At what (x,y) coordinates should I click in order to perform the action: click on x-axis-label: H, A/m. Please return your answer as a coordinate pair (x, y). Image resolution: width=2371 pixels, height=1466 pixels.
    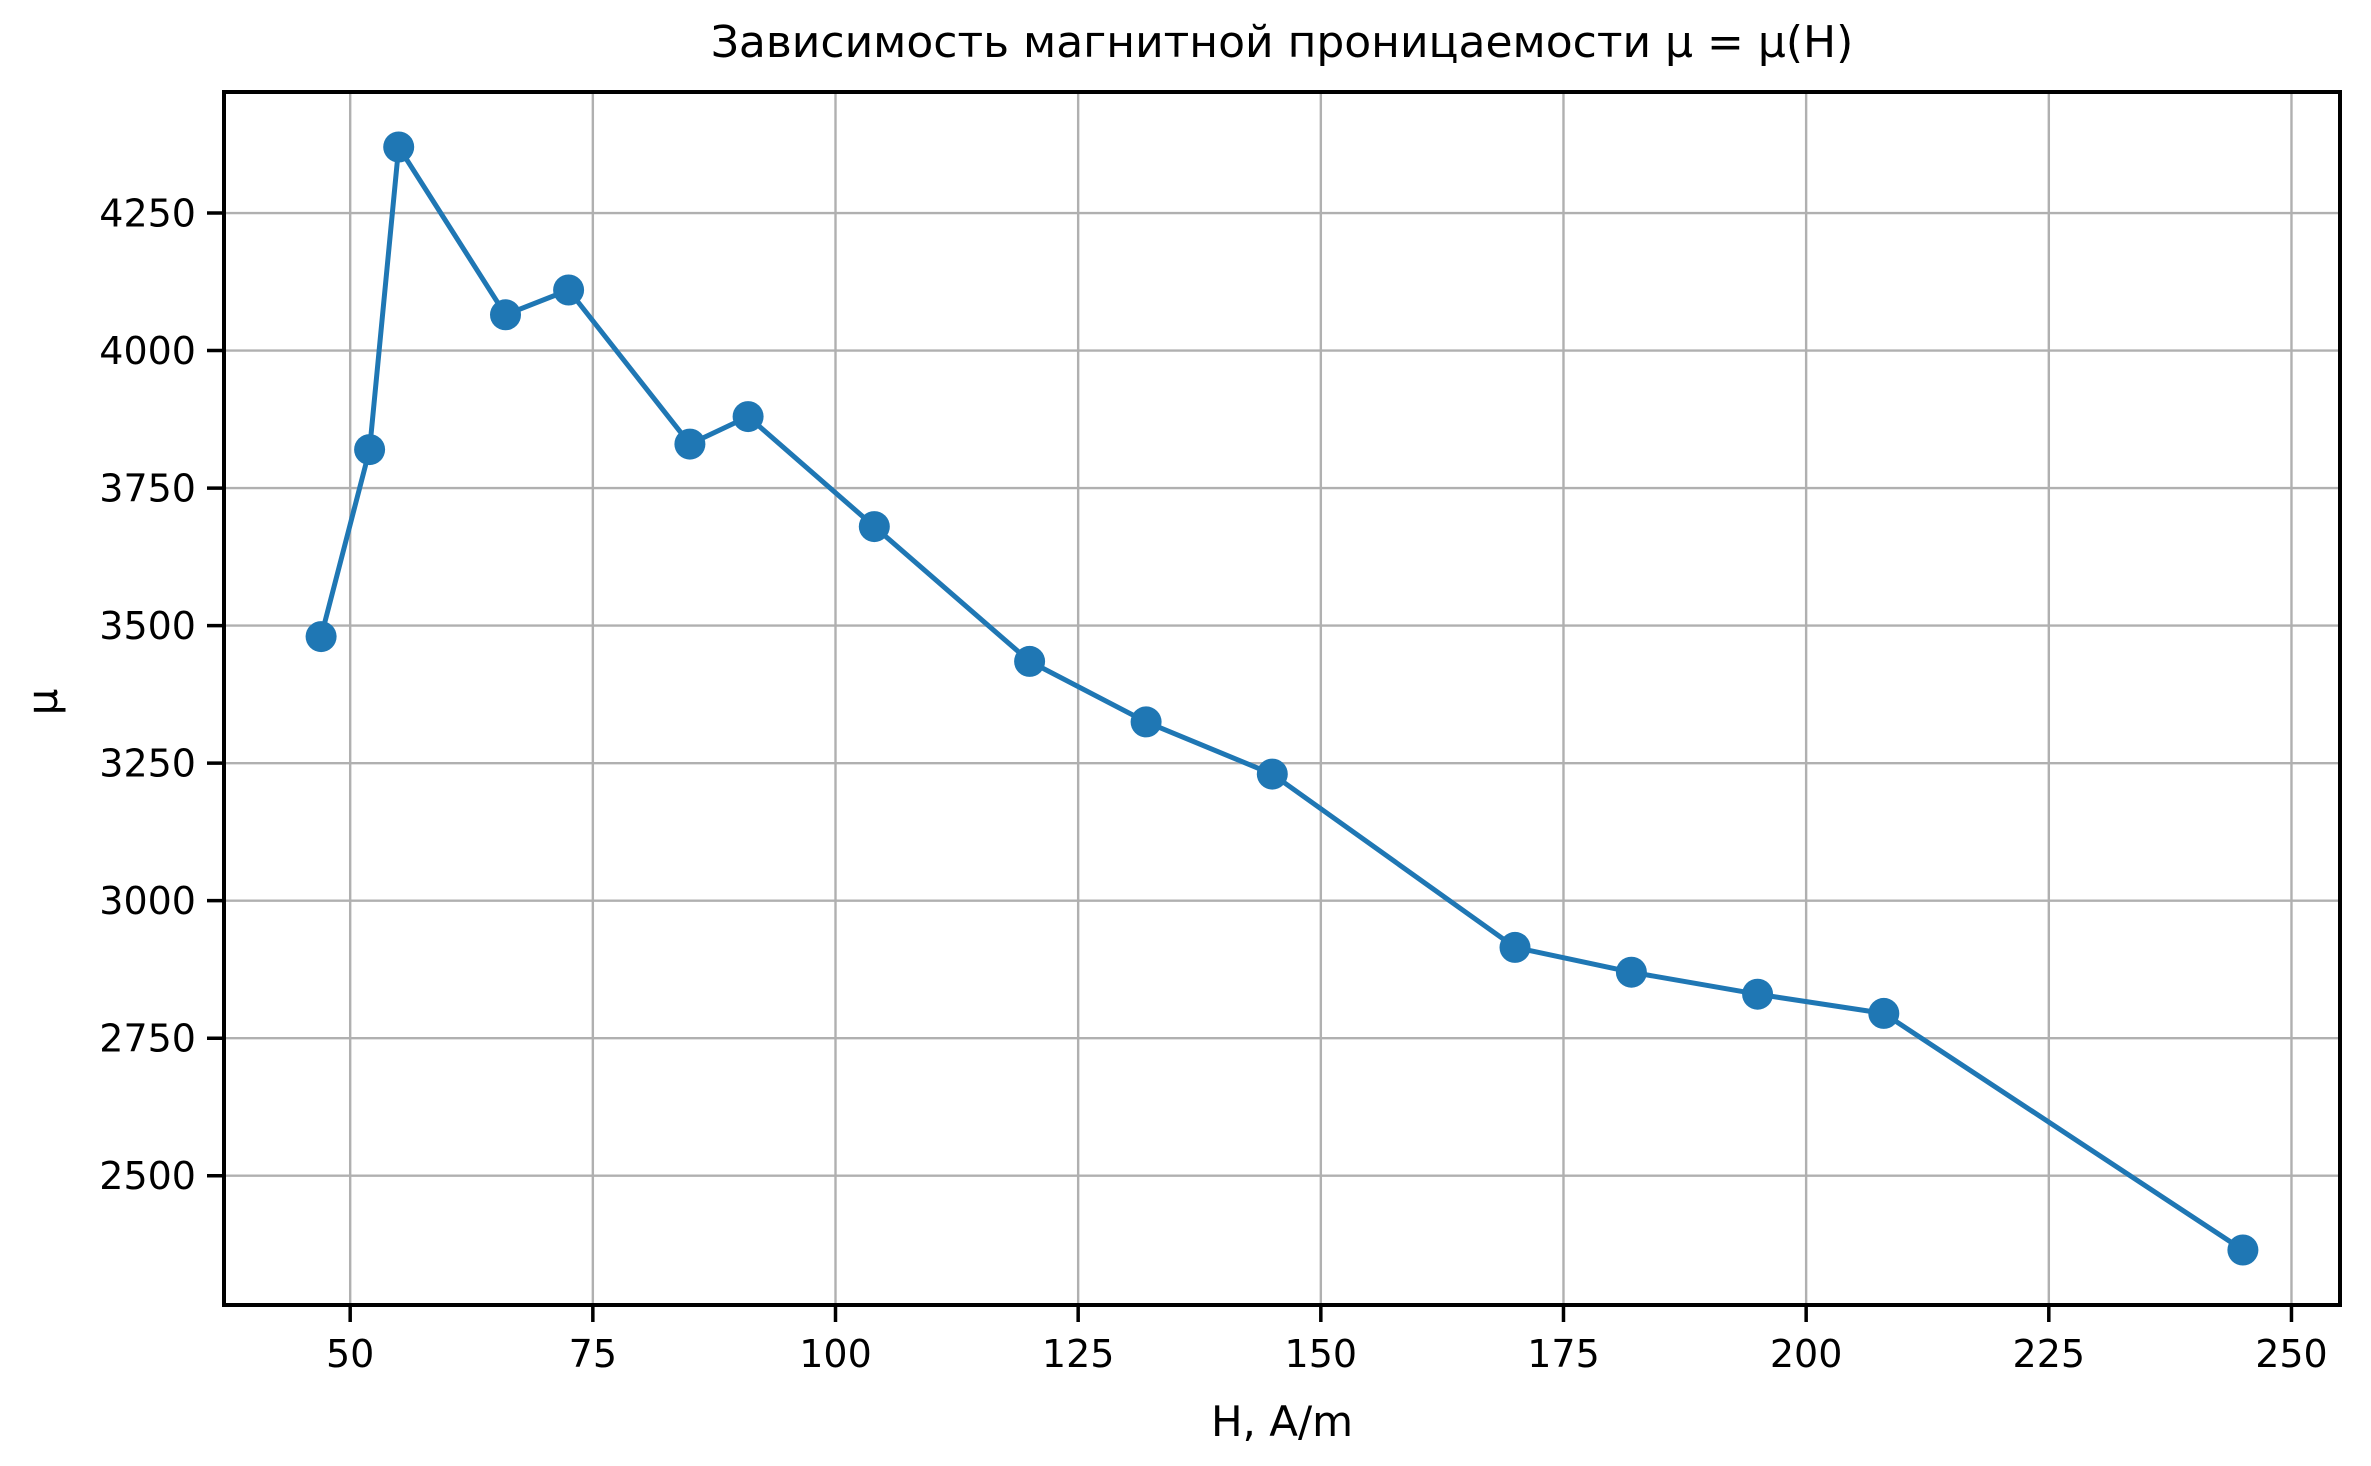
    Looking at the image, I should click on (1282, 1421).